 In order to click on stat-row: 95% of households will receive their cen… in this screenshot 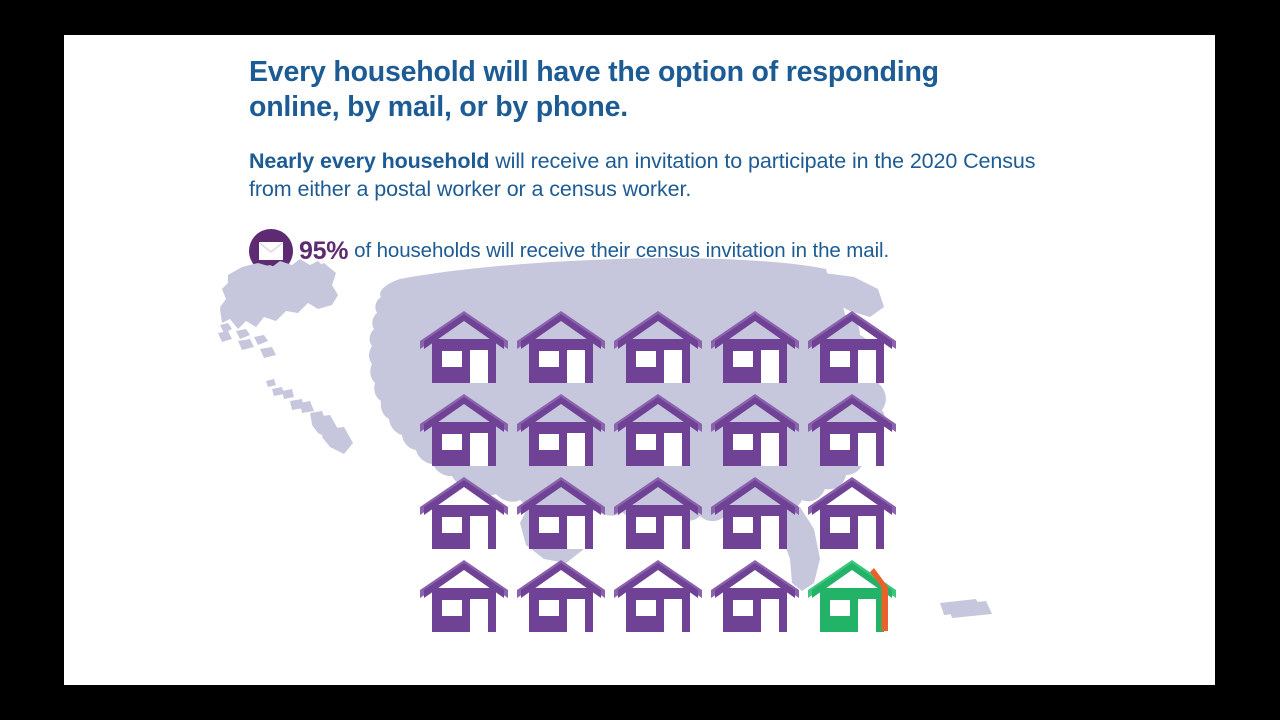, I will do `click(649, 251)`.